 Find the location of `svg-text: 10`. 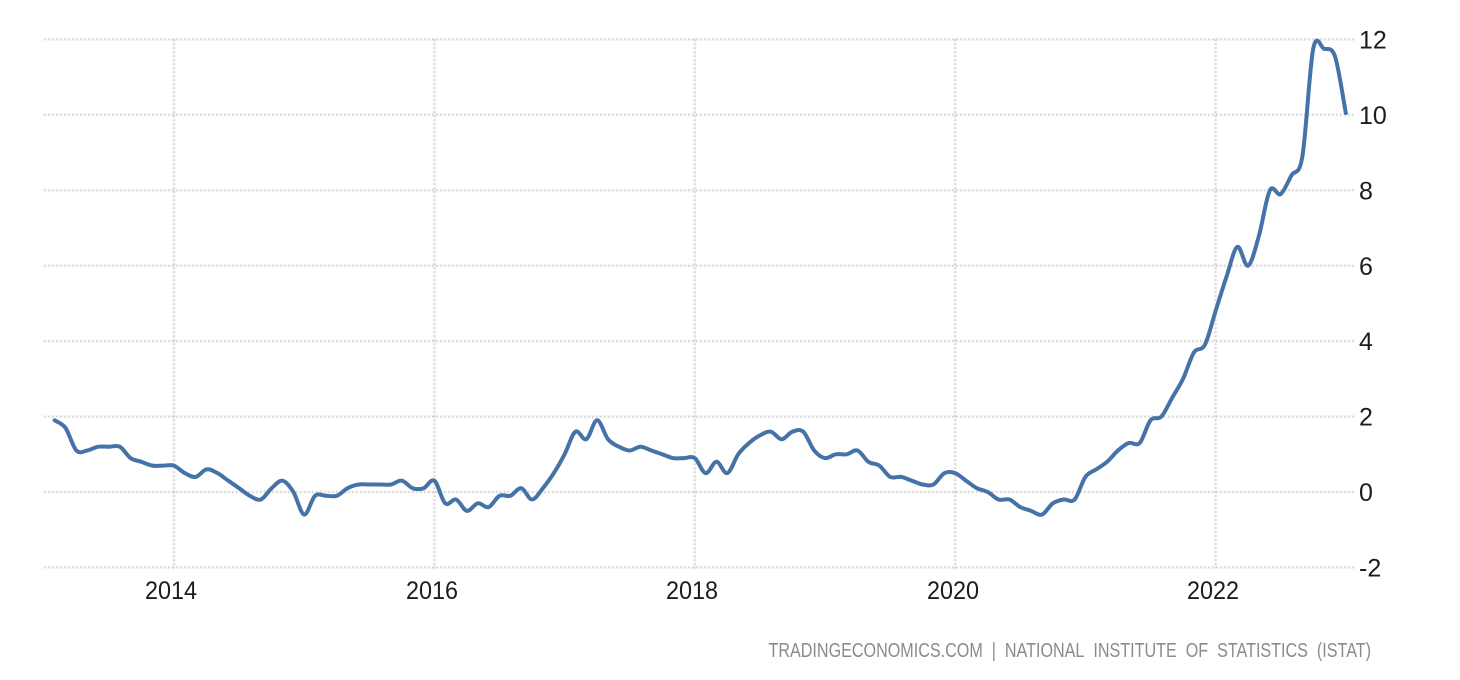

svg-text: 10 is located at coordinates (1373, 116).